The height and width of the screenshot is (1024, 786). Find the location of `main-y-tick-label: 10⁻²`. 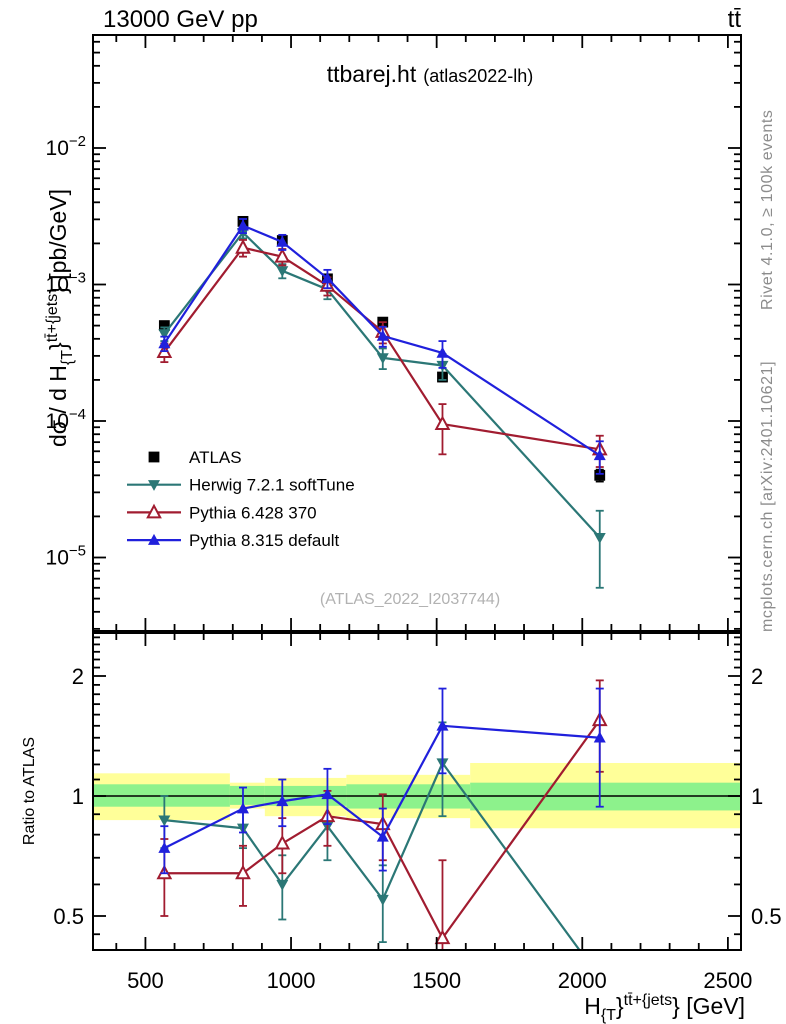

main-y-tick-label: 10⁻² is located at coordinates (66, 146).